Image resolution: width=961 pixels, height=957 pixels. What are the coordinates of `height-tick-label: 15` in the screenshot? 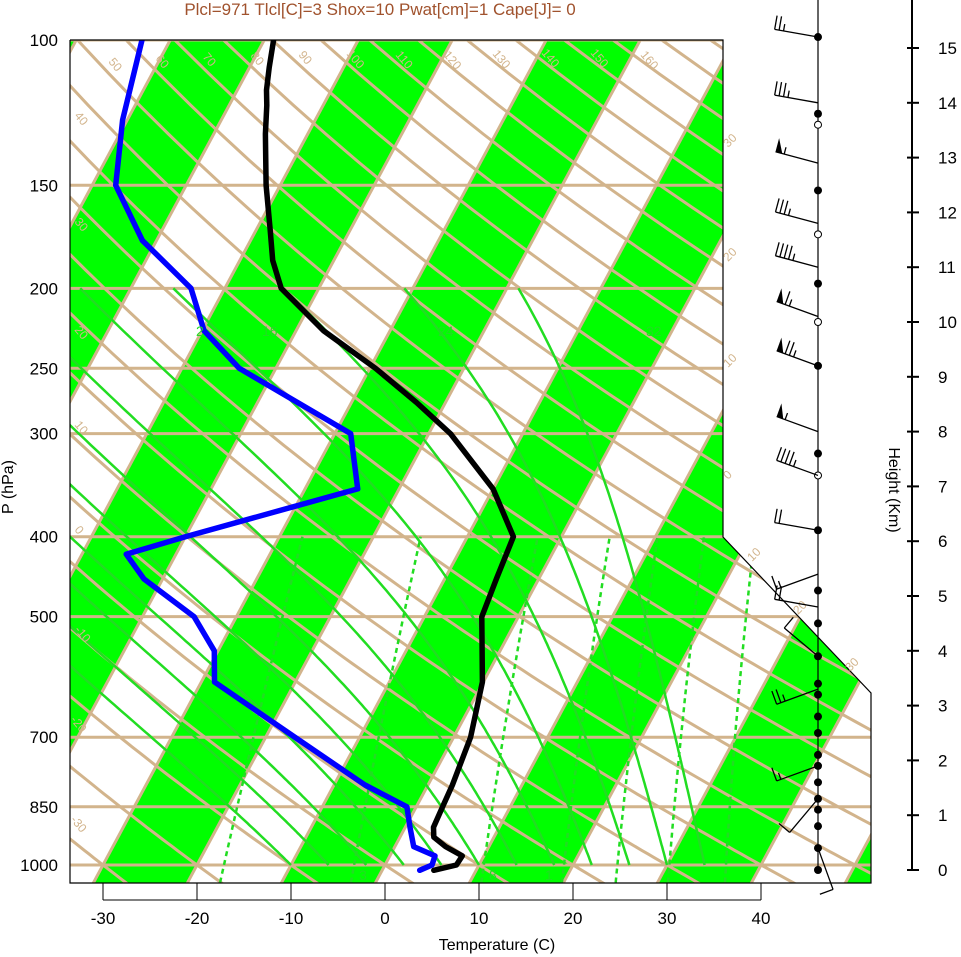 It's located at (947, 48).